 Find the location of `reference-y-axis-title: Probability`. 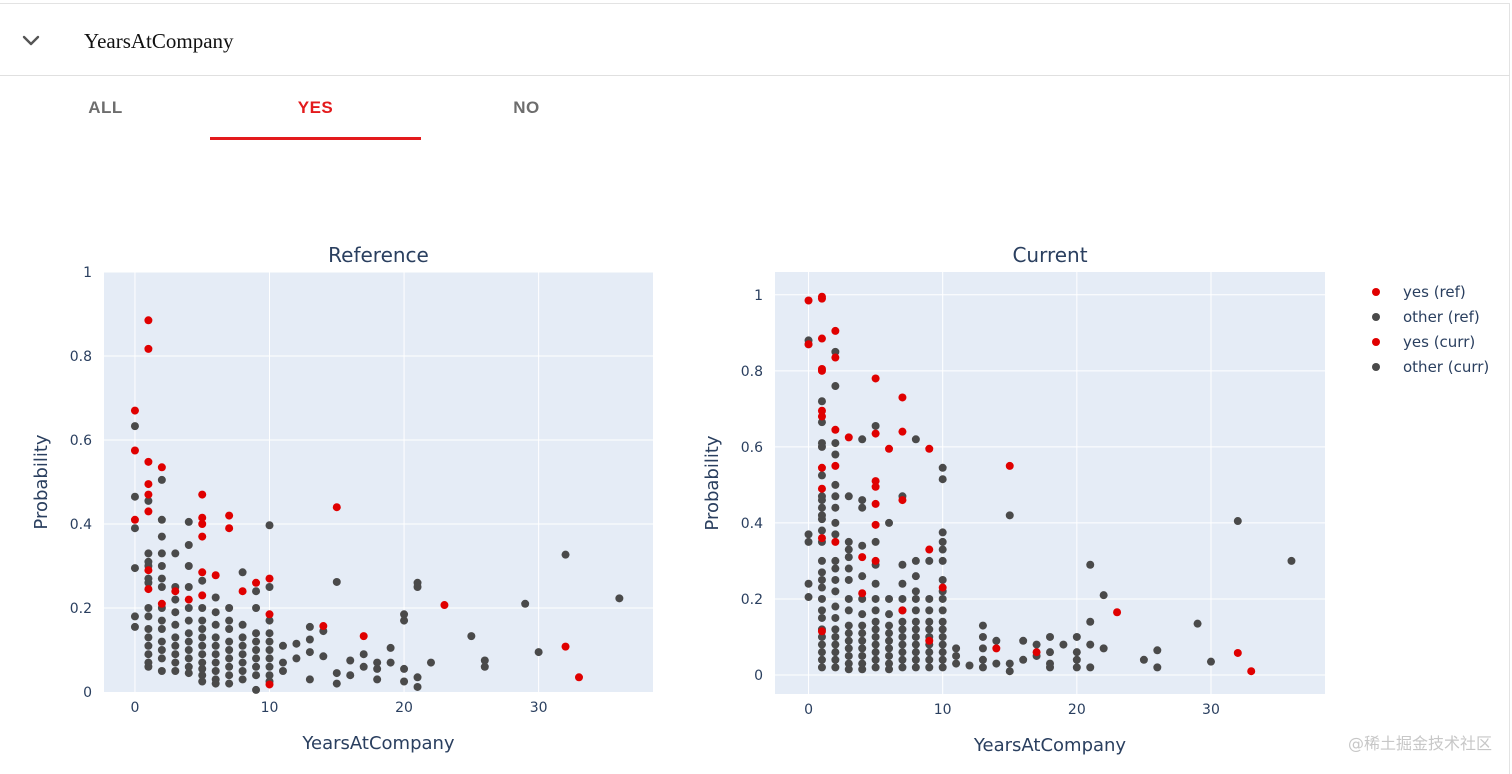

reference-y-axis-title: Probability is located at coordinates (41, 481).